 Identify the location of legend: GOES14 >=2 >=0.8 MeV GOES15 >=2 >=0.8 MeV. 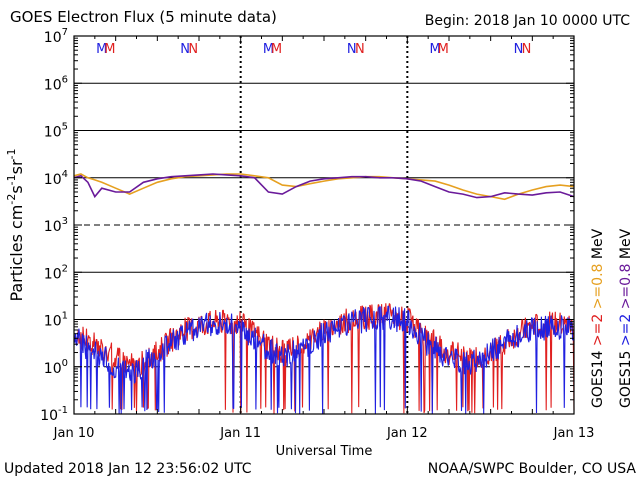
(612, 318).